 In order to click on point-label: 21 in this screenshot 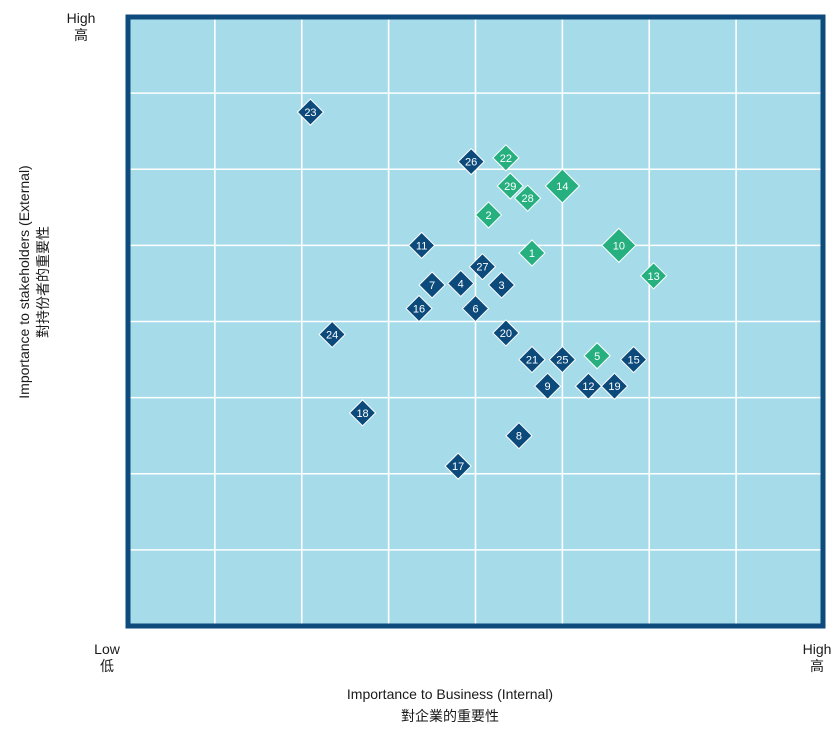, I will do `click(532, 361)`.